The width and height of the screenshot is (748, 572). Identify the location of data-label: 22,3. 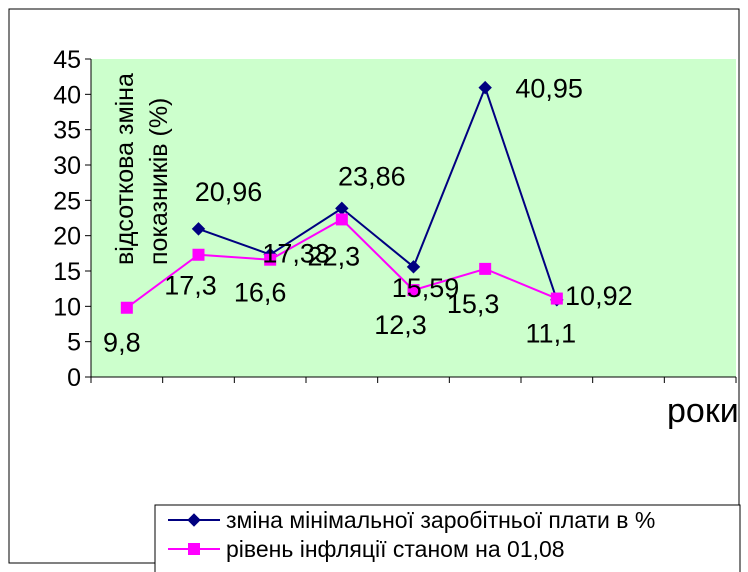
(334, 256).